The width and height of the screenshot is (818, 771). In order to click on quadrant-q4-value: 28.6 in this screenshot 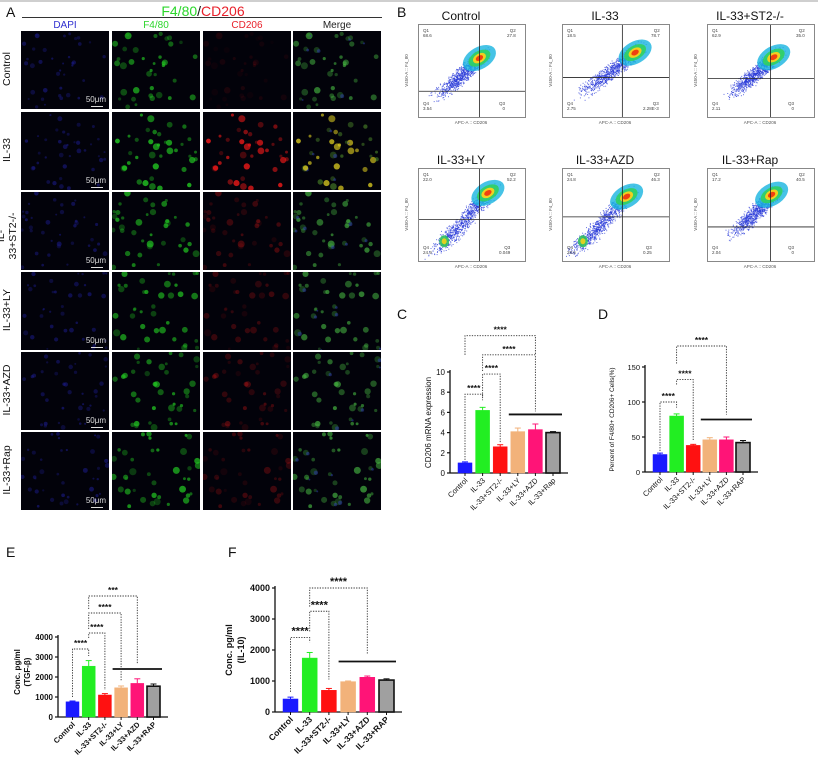, I will do `click(571, 252)`.